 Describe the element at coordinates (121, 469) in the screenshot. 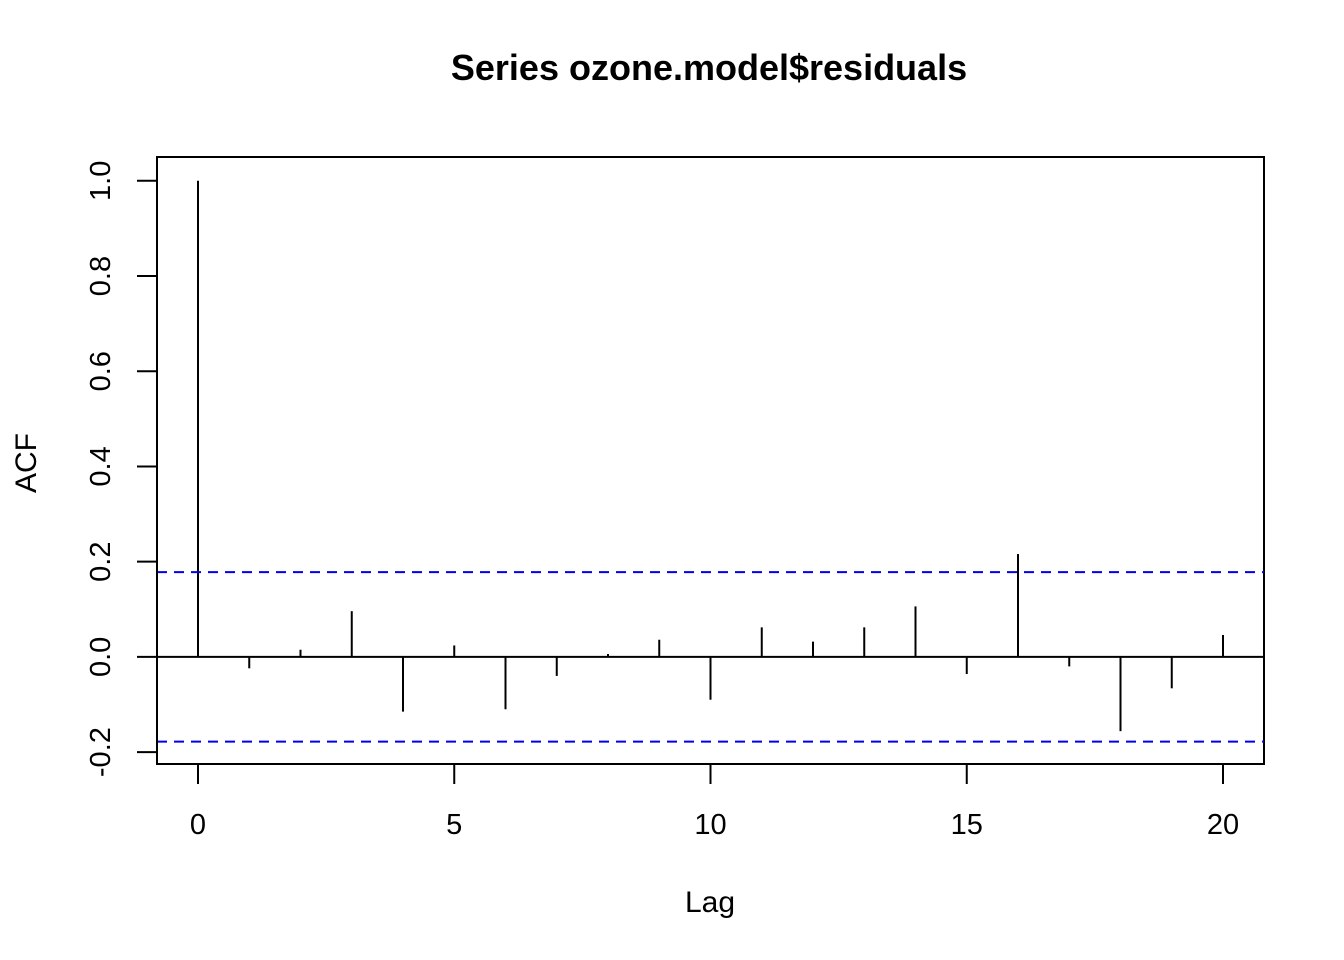

I see `y-axis: -0.2 0.0 0.2 0.4 0.6 0.8 1.0` at that location.